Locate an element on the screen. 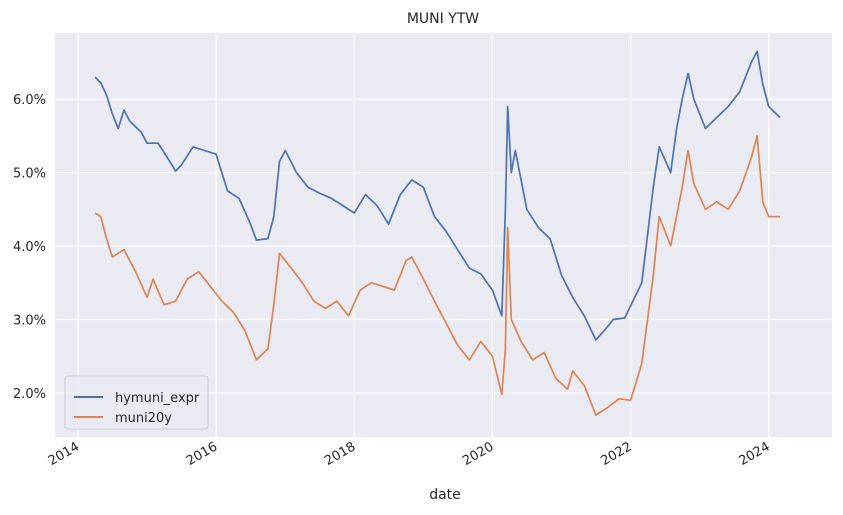  x-tick-label: 2020 is located at coordinates (478, 454).